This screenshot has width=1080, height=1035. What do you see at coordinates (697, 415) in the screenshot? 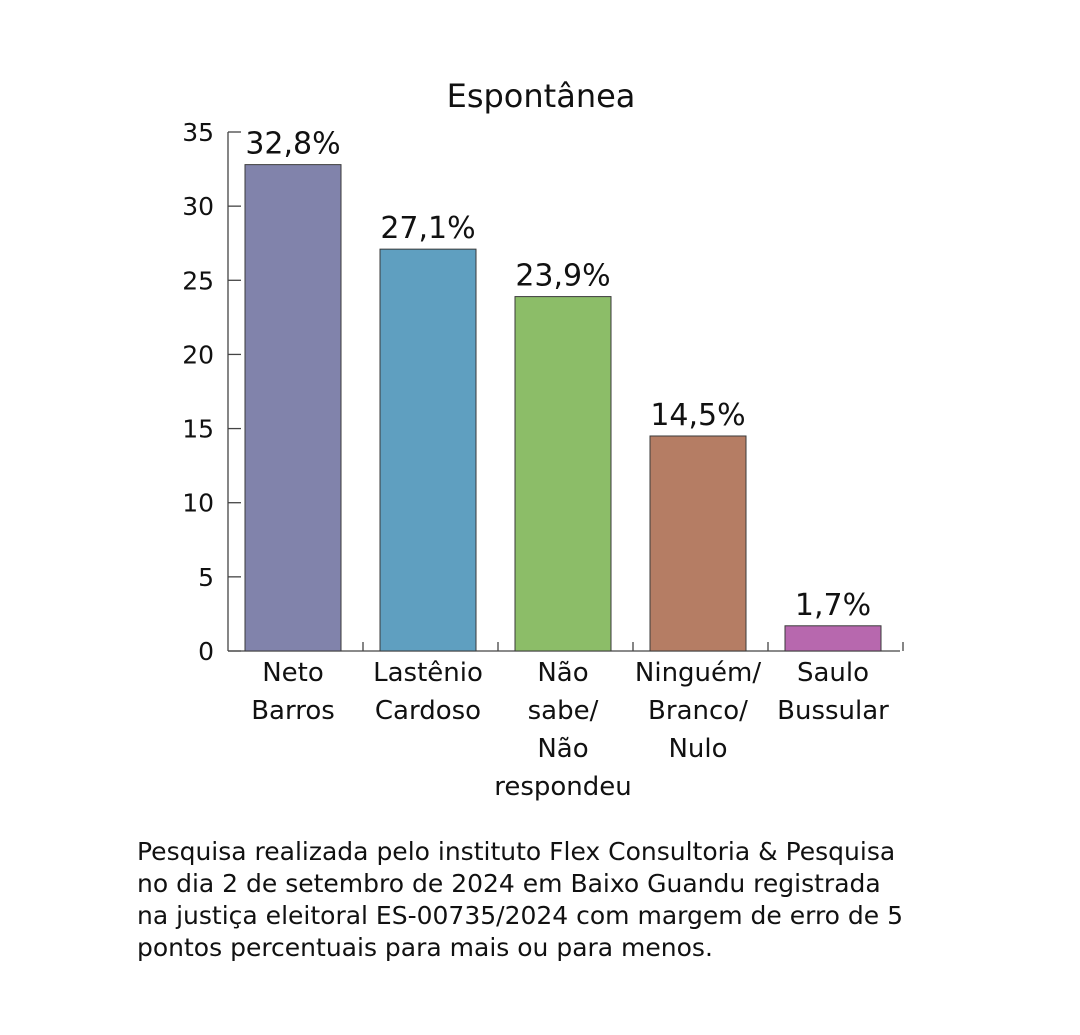
I see `data-label: 14,5%` at bounding box center [697, 415].